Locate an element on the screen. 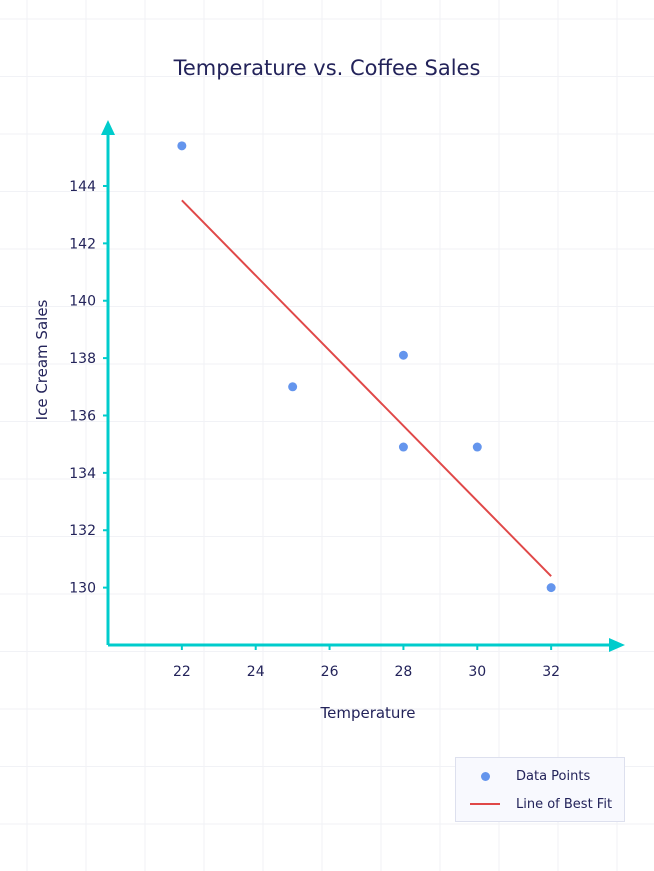 The width and height of the screenshot is (654, 871). chart-title: Temperature vs. Coffee Sales is located at coordinates (327, 68).